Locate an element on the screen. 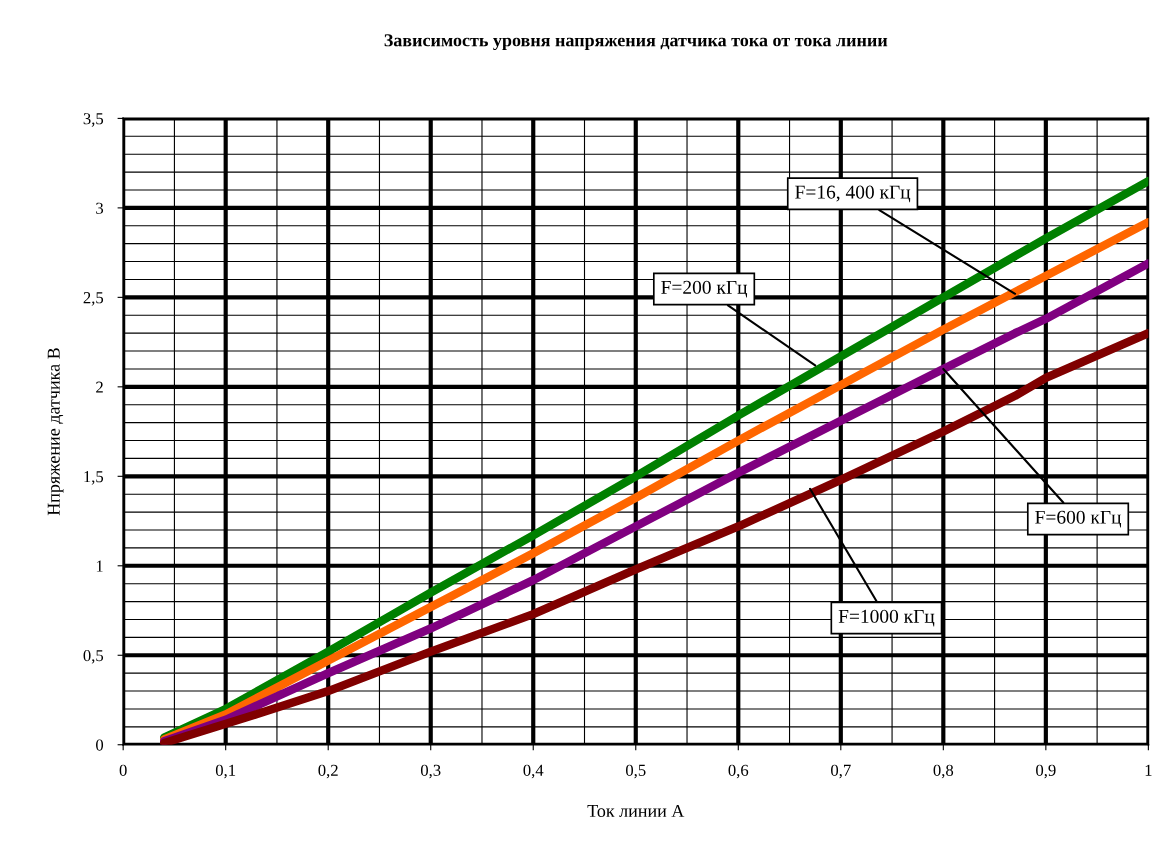 The image size is (1173, 858). y-tick-label: 1 is located at coordinates (99, 566).